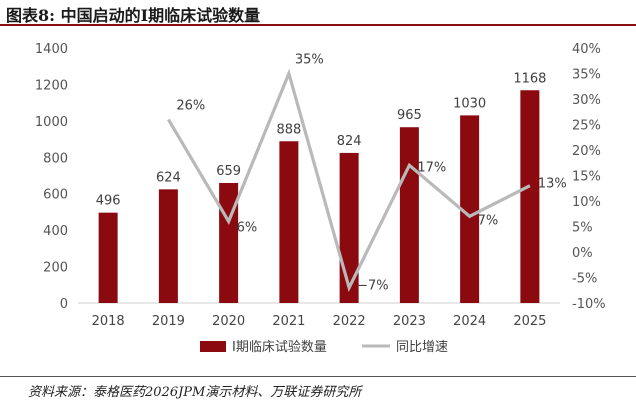  I want to click on legend: I期临床试验数量 同比增速, so click(324, 347).